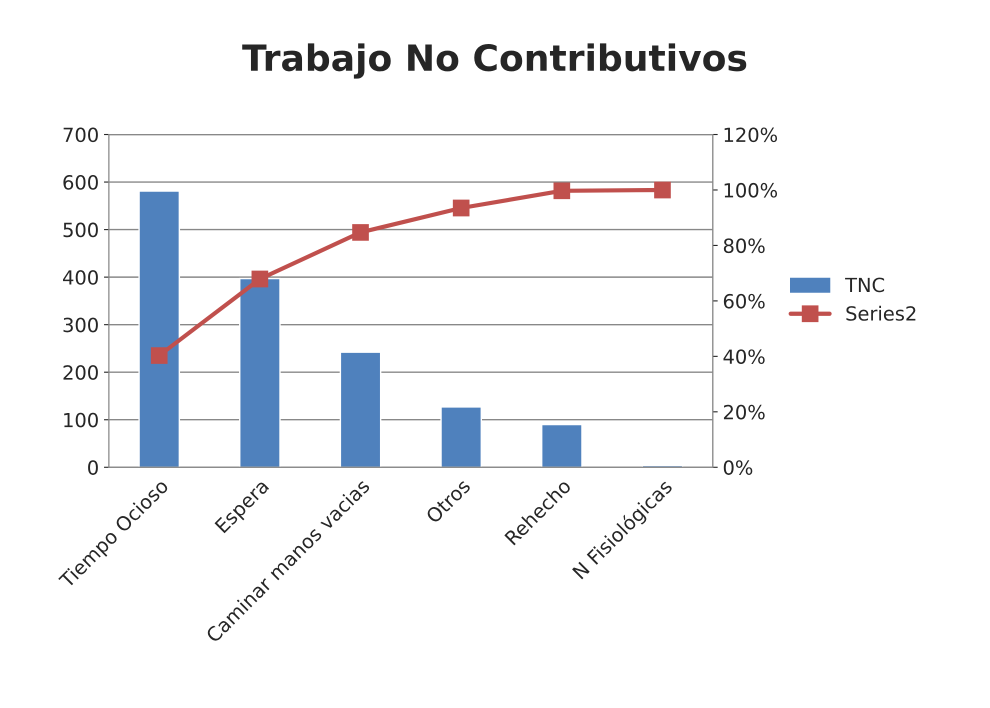 This screenshot has height=708, width=990. I want to click on y-tick-label: 0, so click(93, 467).